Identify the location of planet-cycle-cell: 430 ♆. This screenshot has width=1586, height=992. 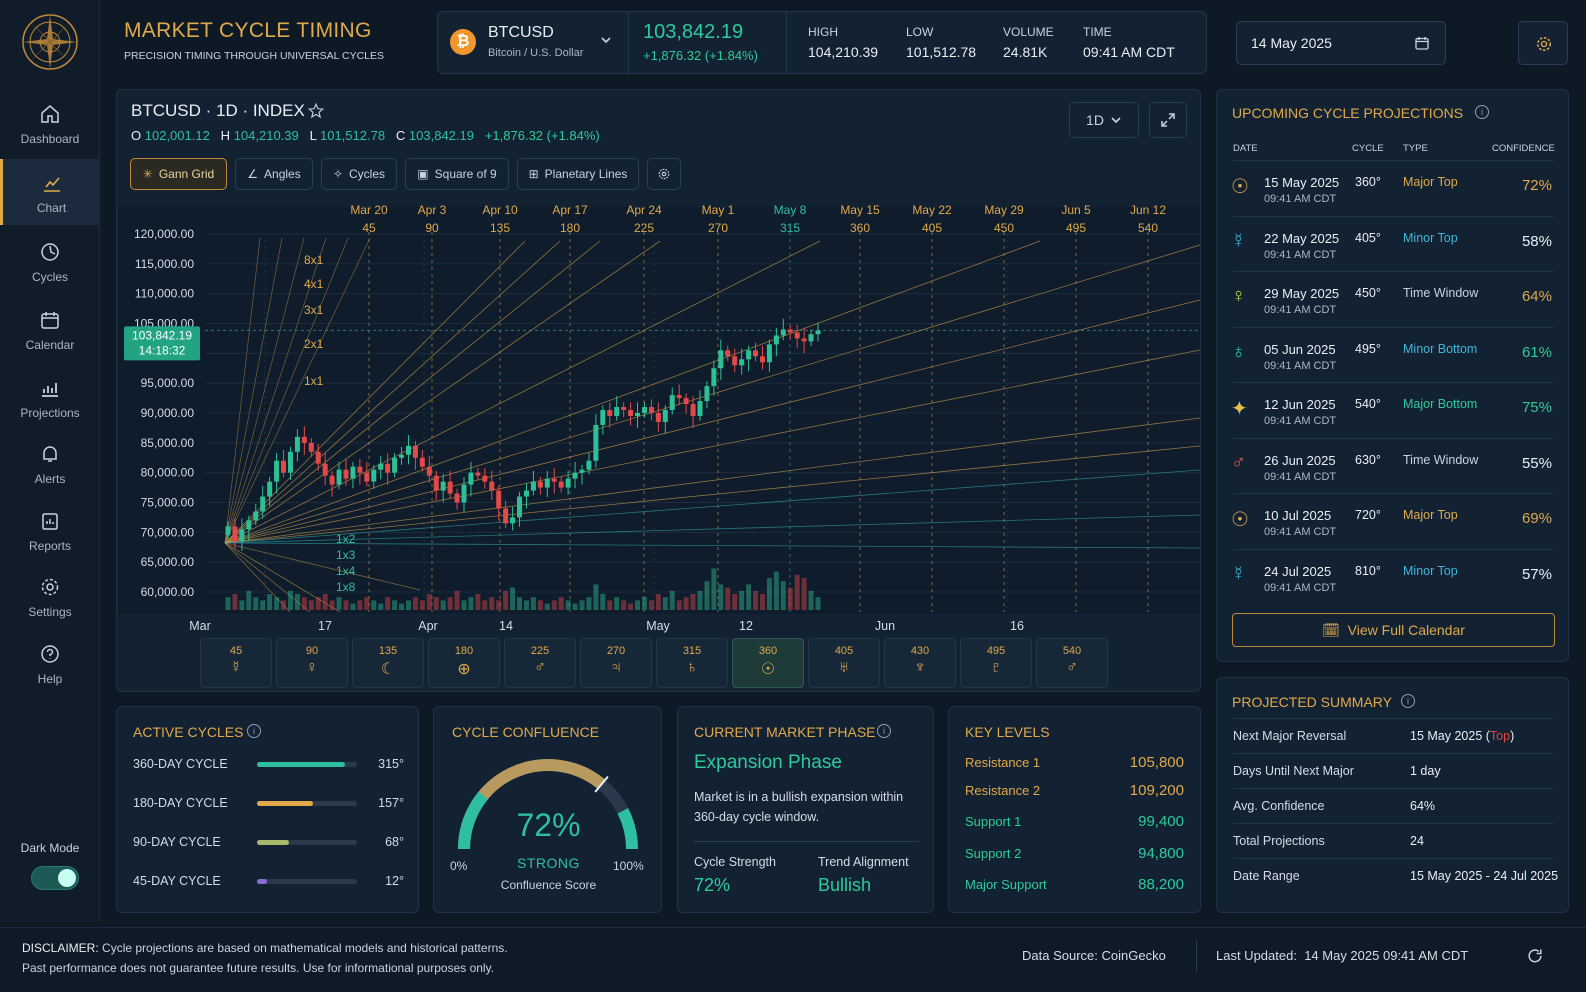
(920, 663).